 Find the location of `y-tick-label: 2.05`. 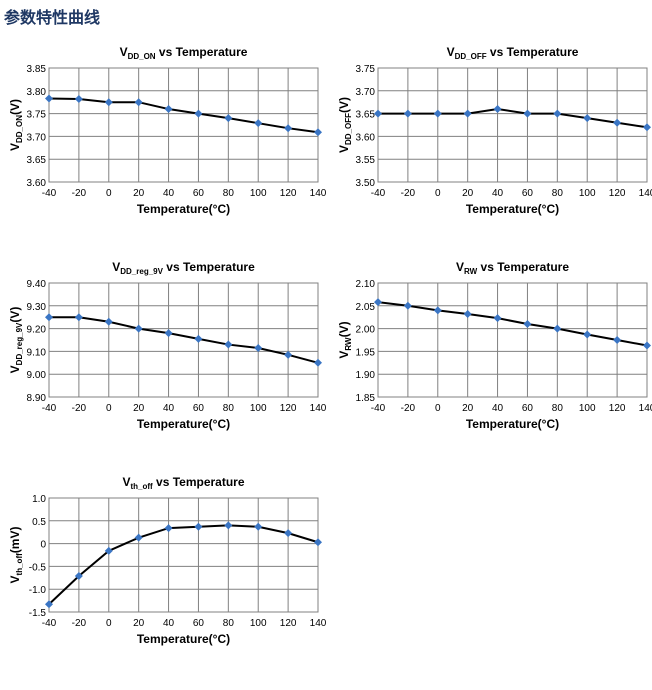

y-tick-label: 2.05 is located at coordinates (366, 307).